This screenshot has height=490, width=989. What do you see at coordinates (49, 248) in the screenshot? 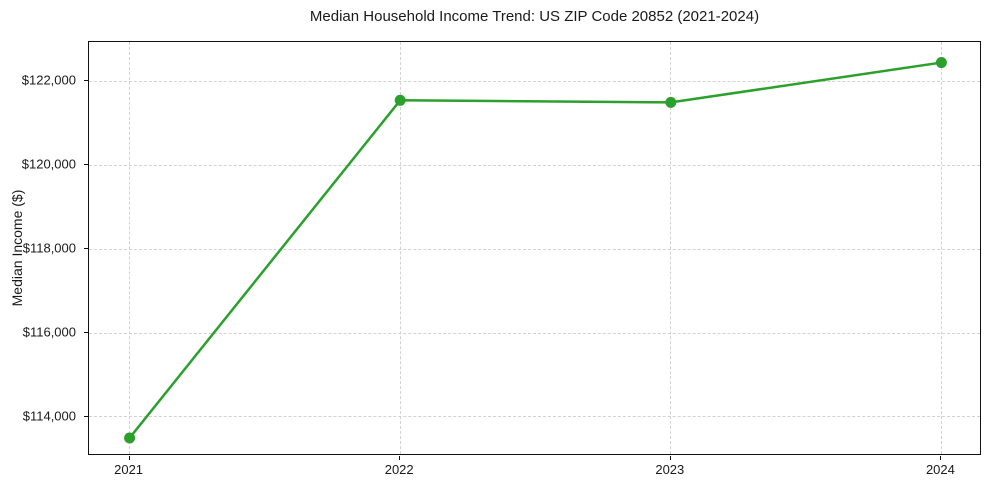
I see `y-tick-label: $118,000` at bounding box center [49, 248].